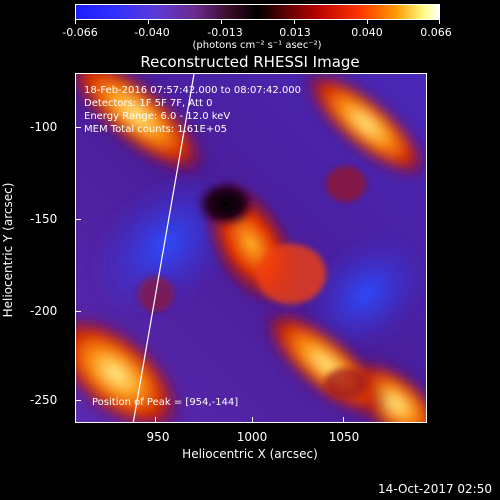 Image resolution: width=500 pixels, height=500 pixels. What do you see at coordinates (44, 219) in the screenshot?
I see `y-tick-label: -150` at bounding box center [44, 219].